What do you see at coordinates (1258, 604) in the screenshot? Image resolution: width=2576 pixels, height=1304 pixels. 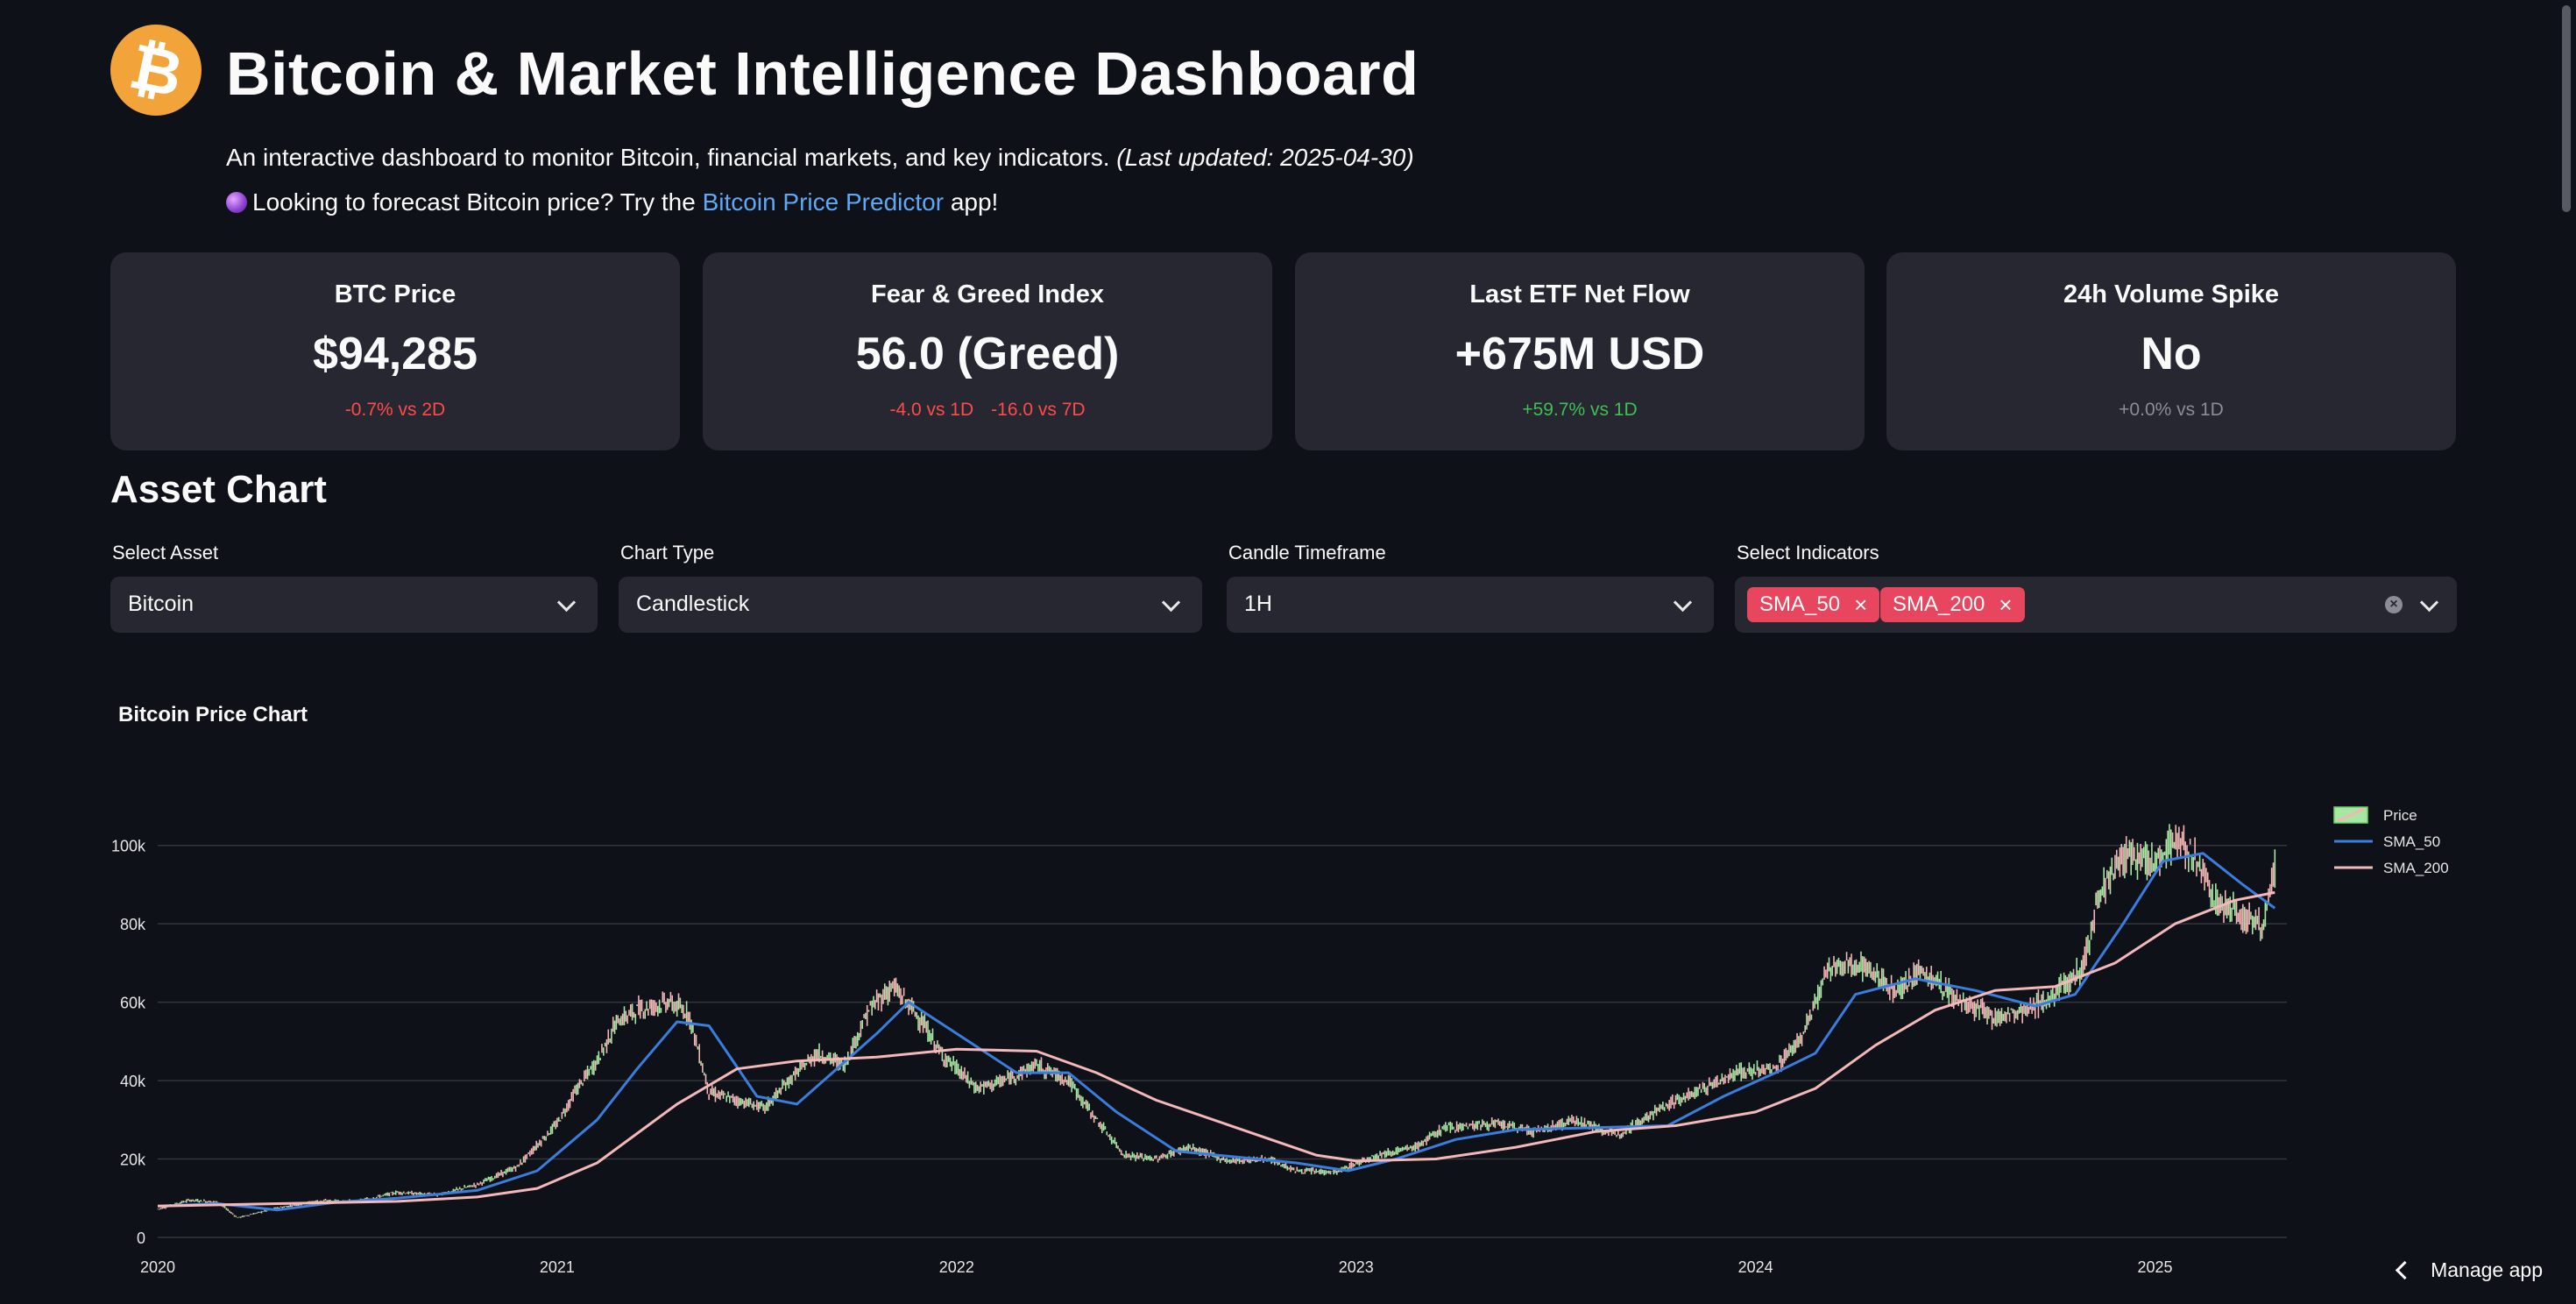 I see `timeframe-value: 1H` at bounding box center [1258, 604].